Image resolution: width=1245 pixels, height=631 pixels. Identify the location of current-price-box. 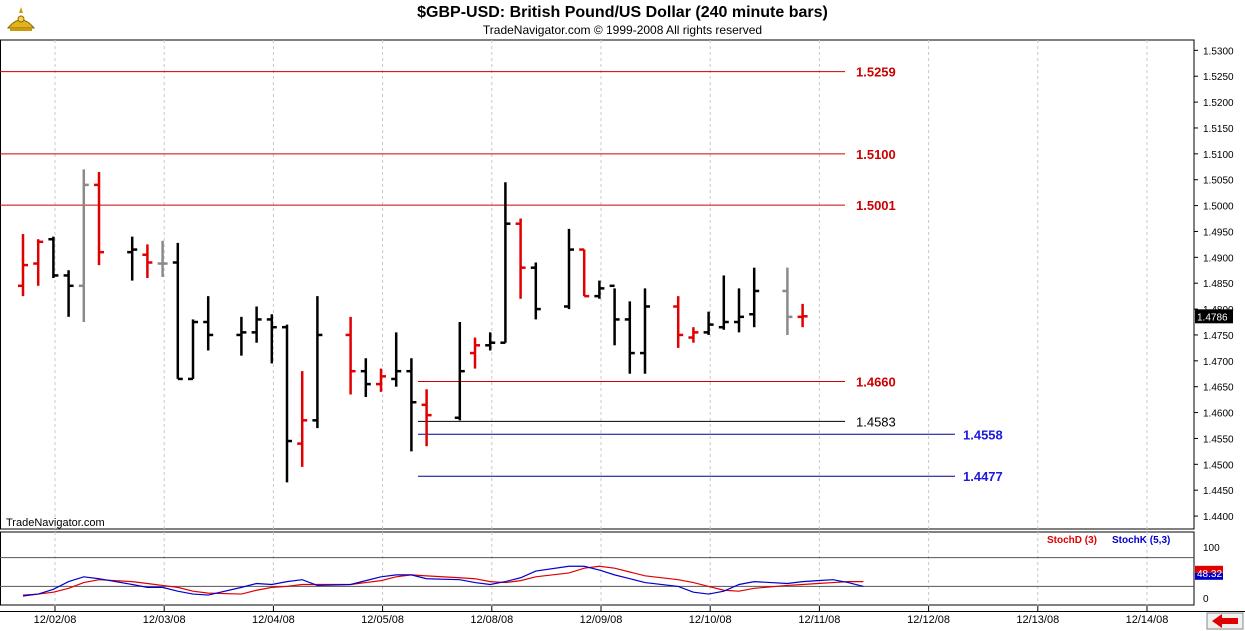
(1214, 316).